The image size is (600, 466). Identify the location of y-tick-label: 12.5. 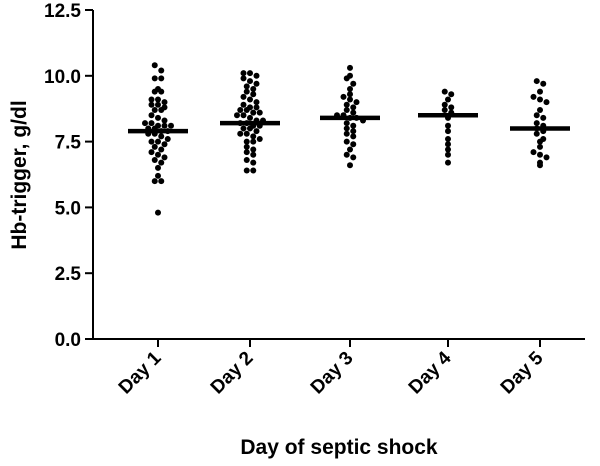
(62, 11).